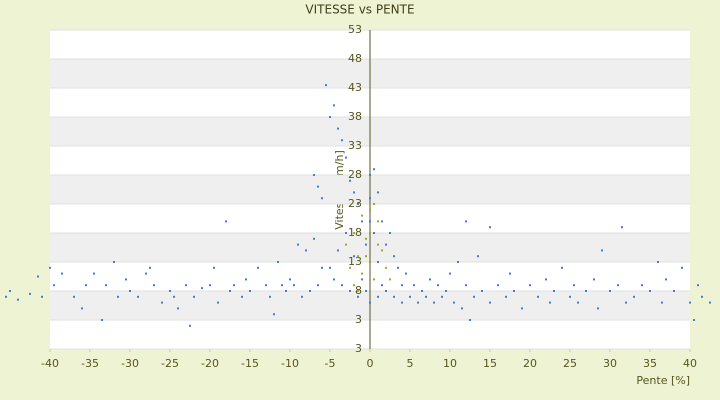 The image size is (720, 400). Describe the element at coordinates (355, 203) in the screenshot. I see `y-tick-label: 23` at that location.